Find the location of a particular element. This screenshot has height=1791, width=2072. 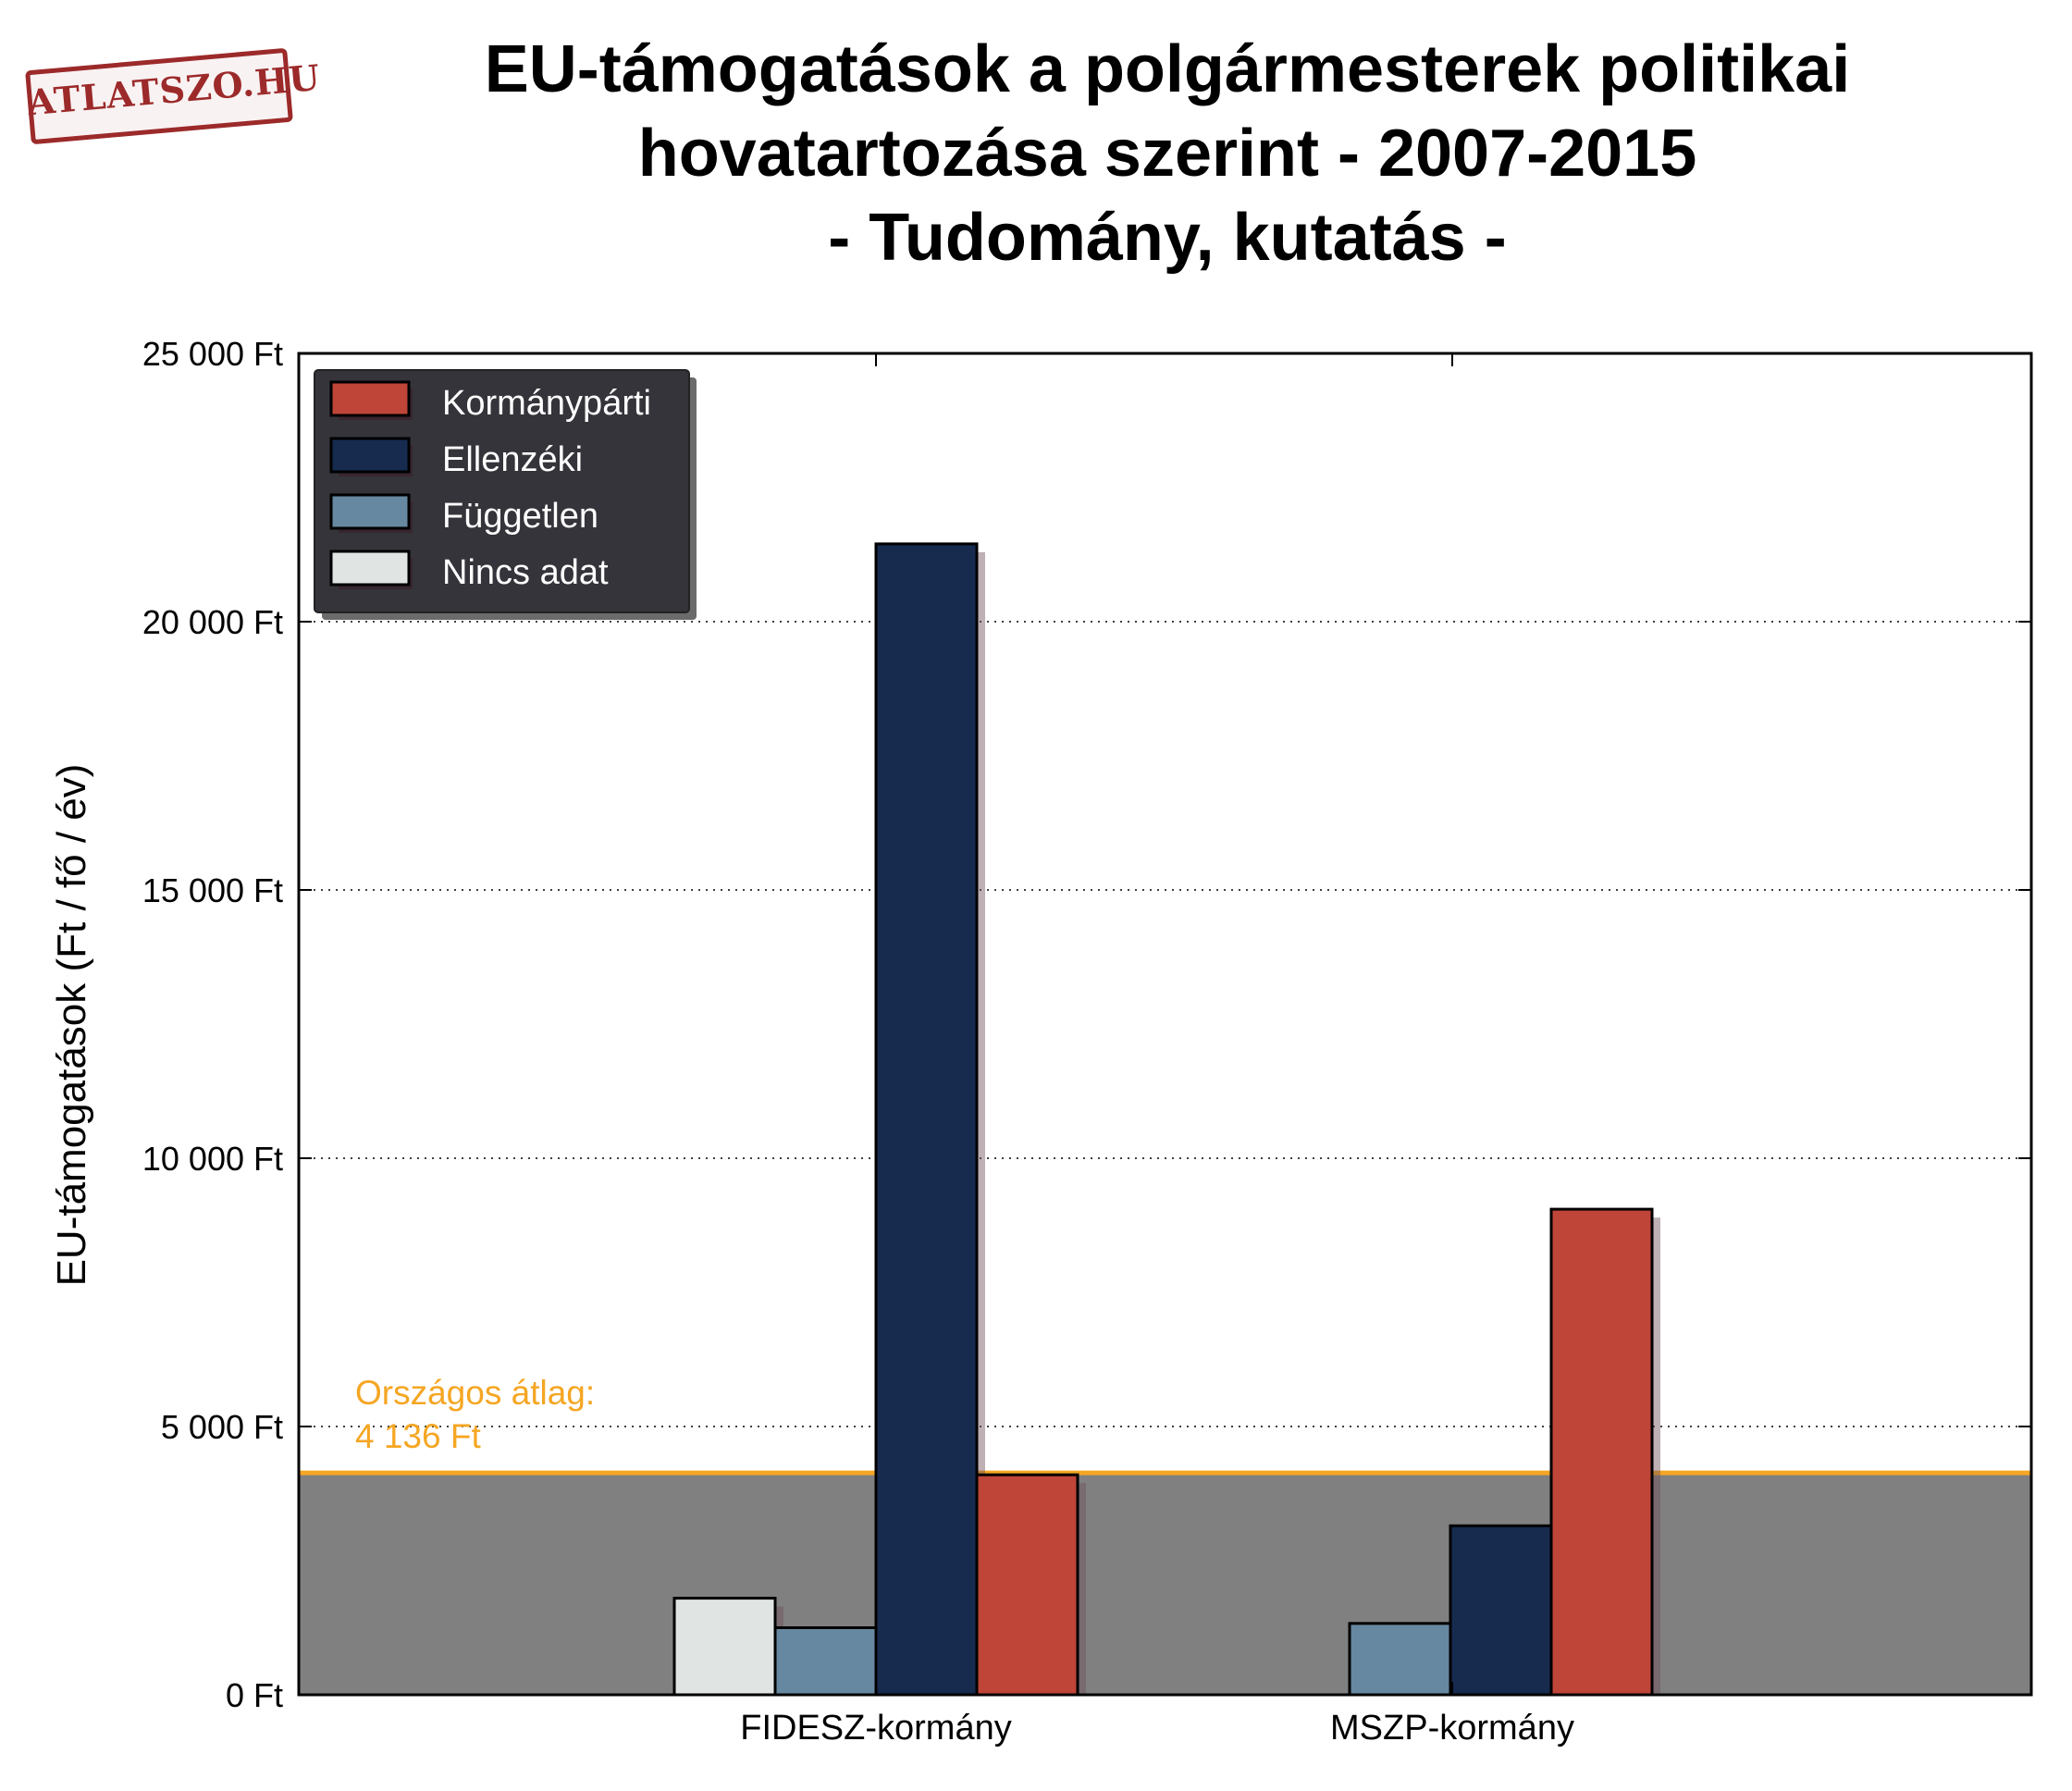

legend-swatch-nincs-adat is located at coordinates (370, 568).